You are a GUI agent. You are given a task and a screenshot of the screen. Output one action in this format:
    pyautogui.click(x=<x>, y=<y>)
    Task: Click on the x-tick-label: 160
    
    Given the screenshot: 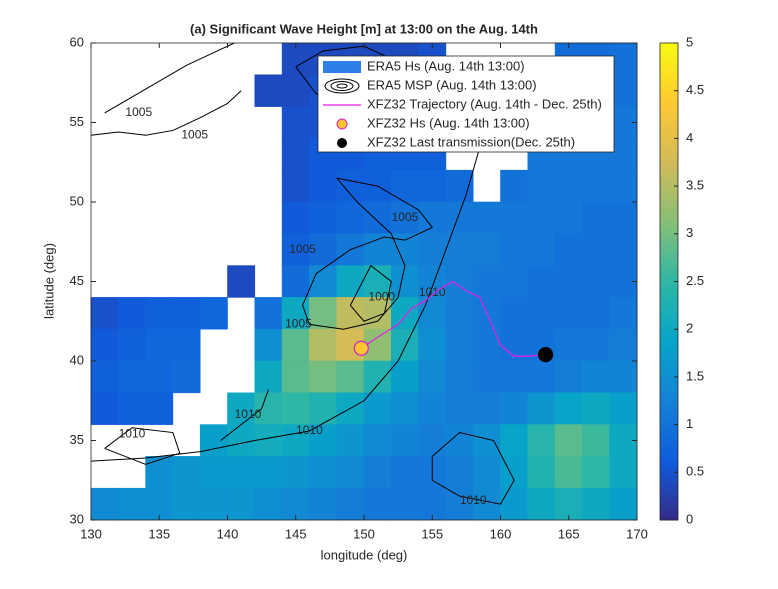 What is the action you would take?
    pyautogui.click(x=501, y=533)
    